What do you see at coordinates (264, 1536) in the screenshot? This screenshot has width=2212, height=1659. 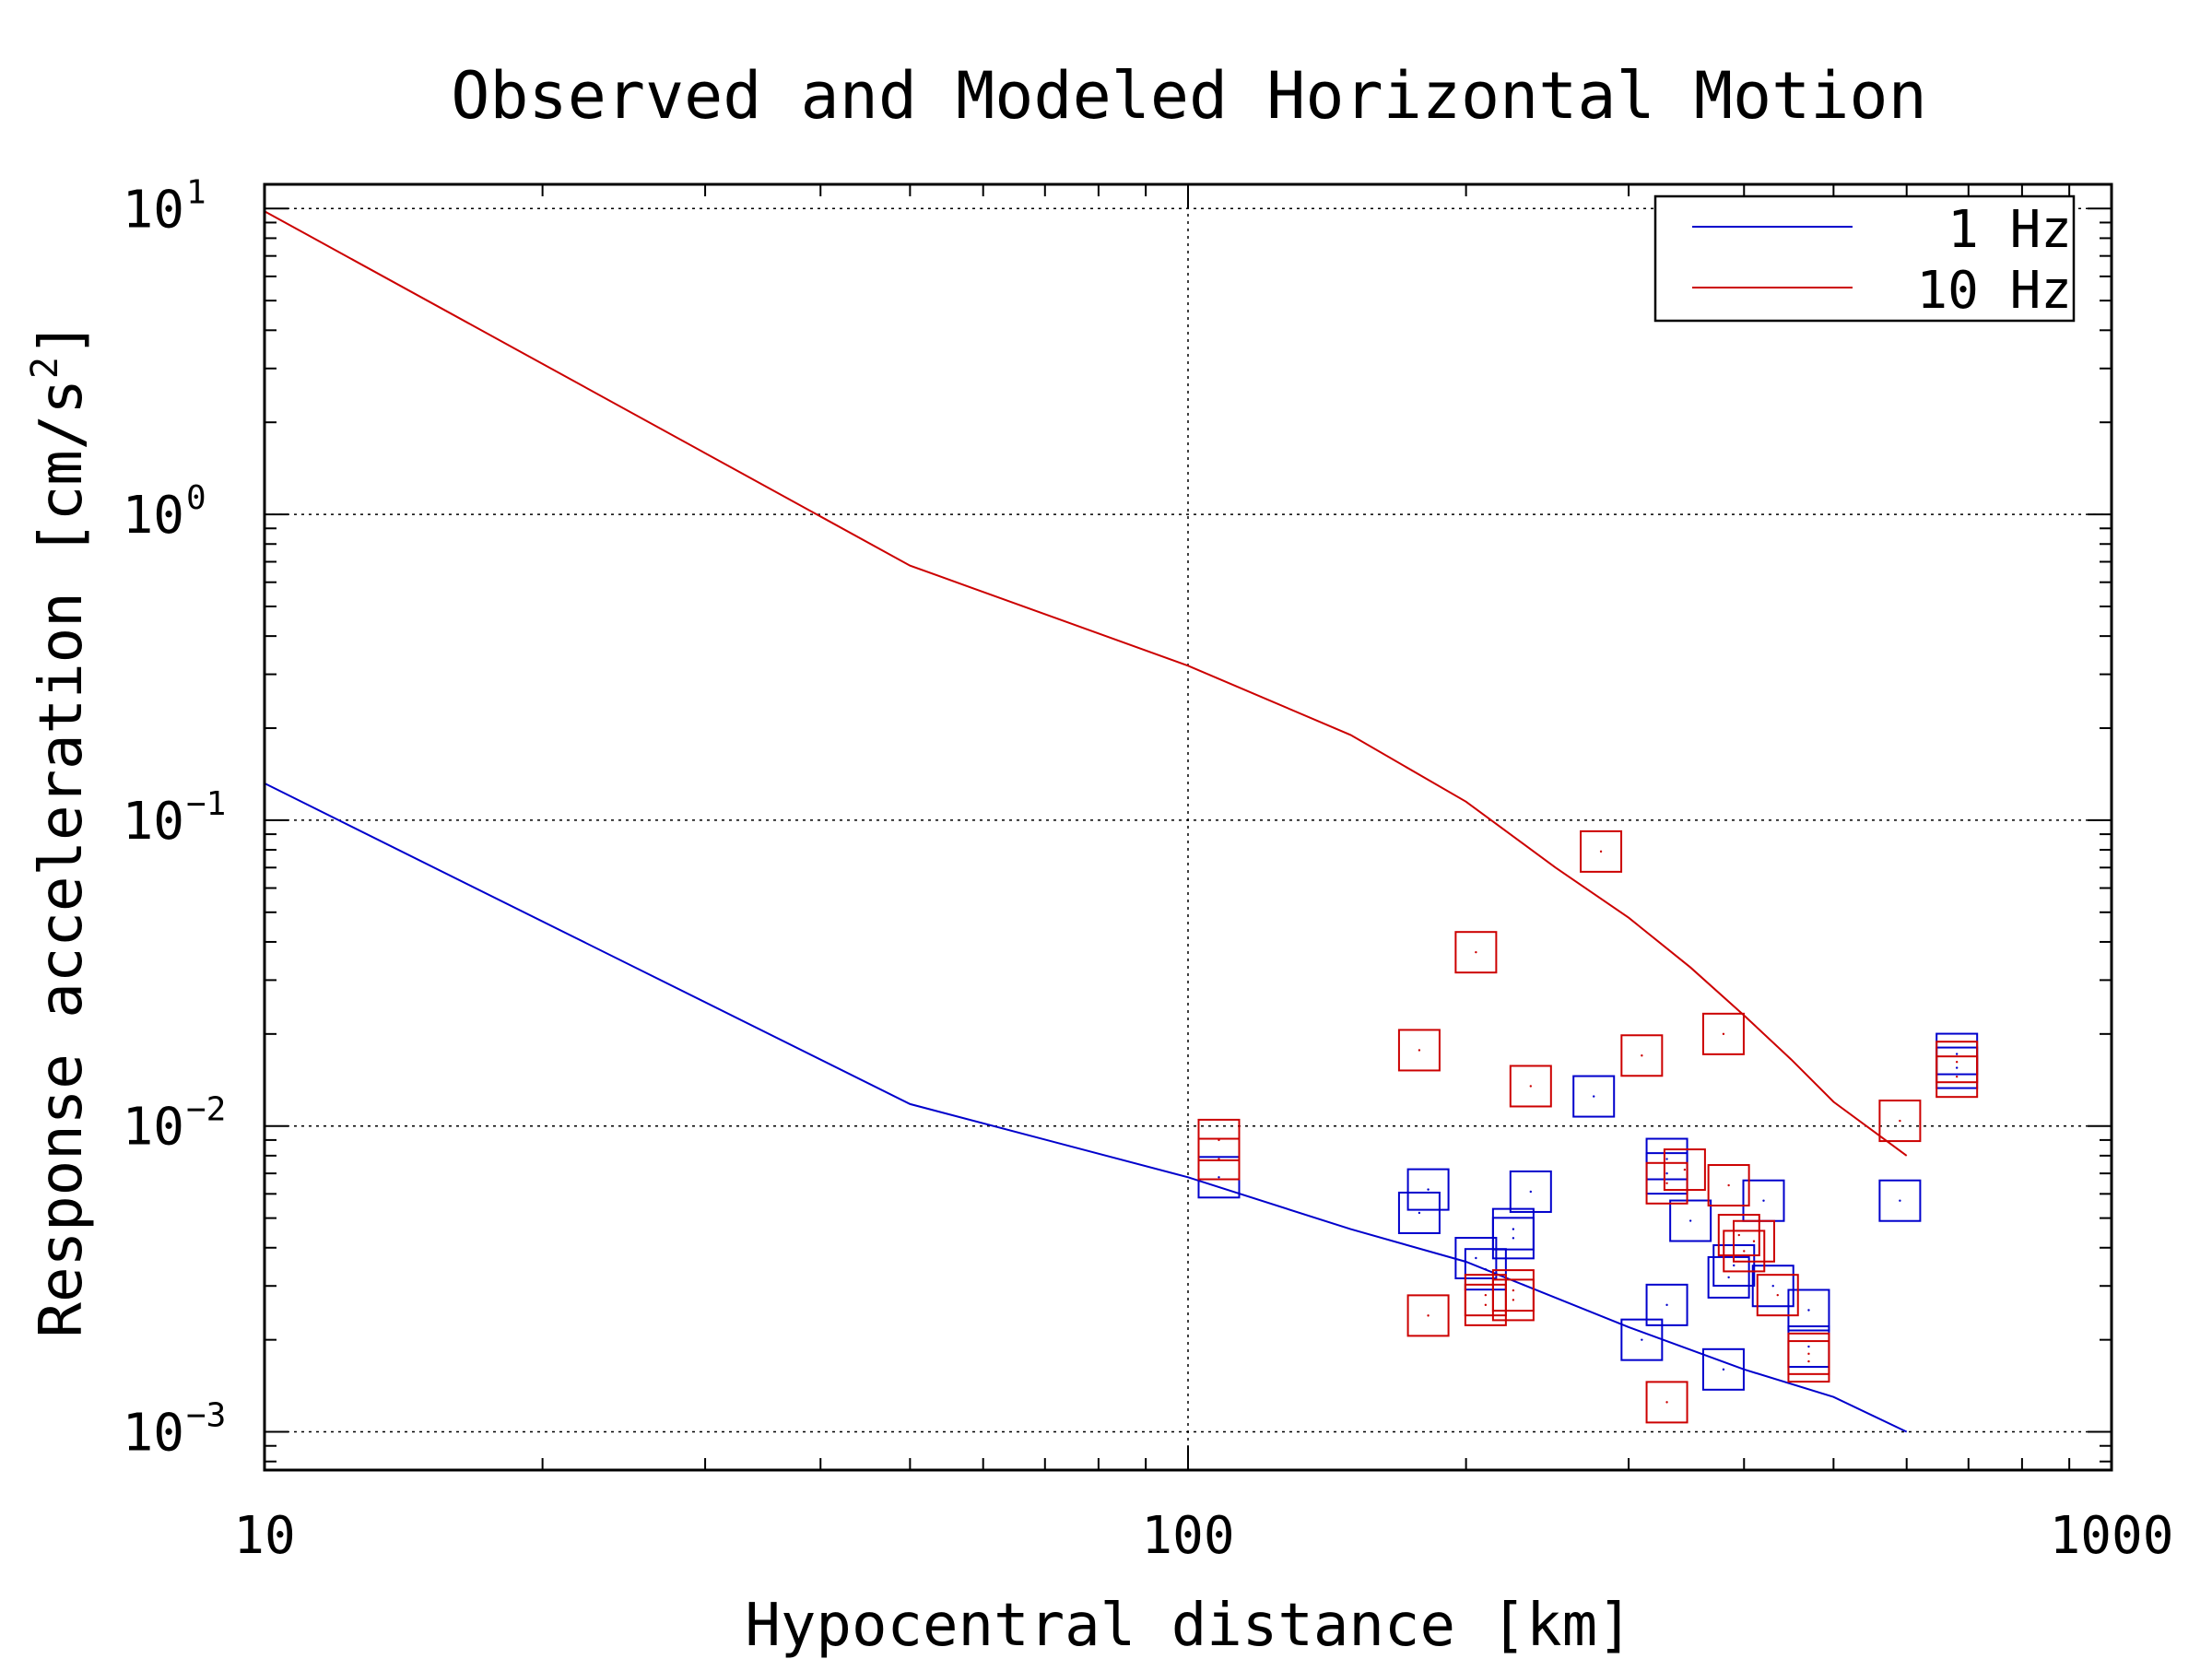 I see `x-tick-label: 10` at bounding box center [264, 1536].